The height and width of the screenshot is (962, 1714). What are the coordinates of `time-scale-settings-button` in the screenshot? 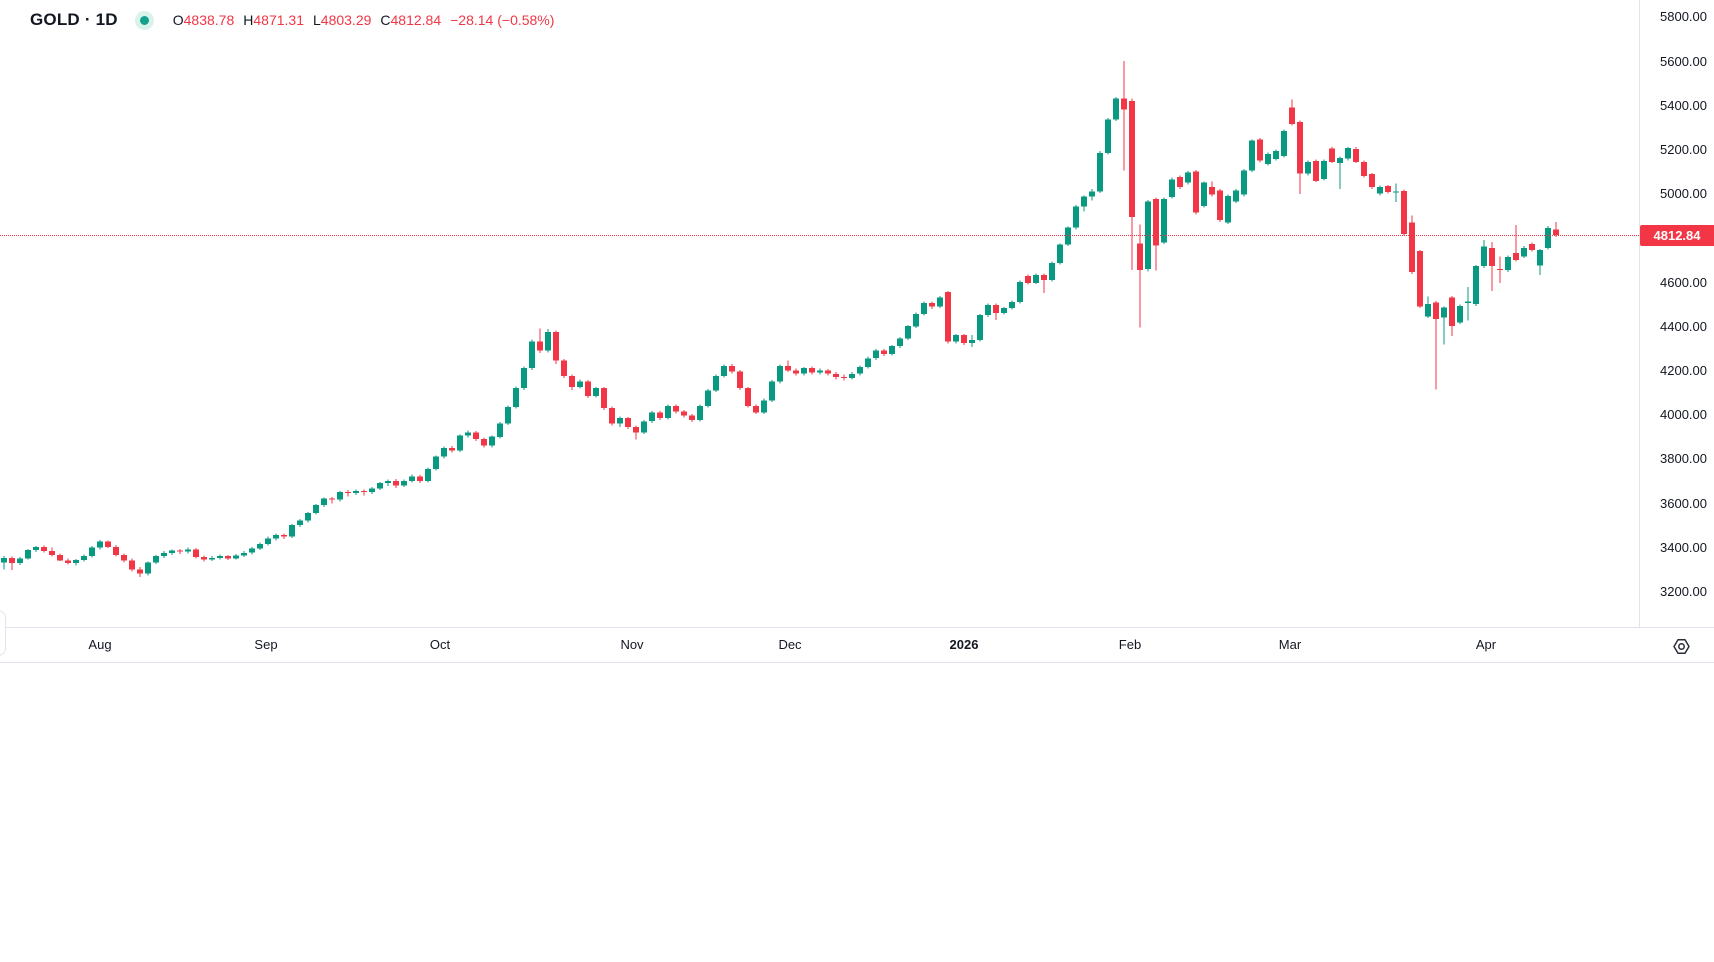 It's located at (1681, 646).